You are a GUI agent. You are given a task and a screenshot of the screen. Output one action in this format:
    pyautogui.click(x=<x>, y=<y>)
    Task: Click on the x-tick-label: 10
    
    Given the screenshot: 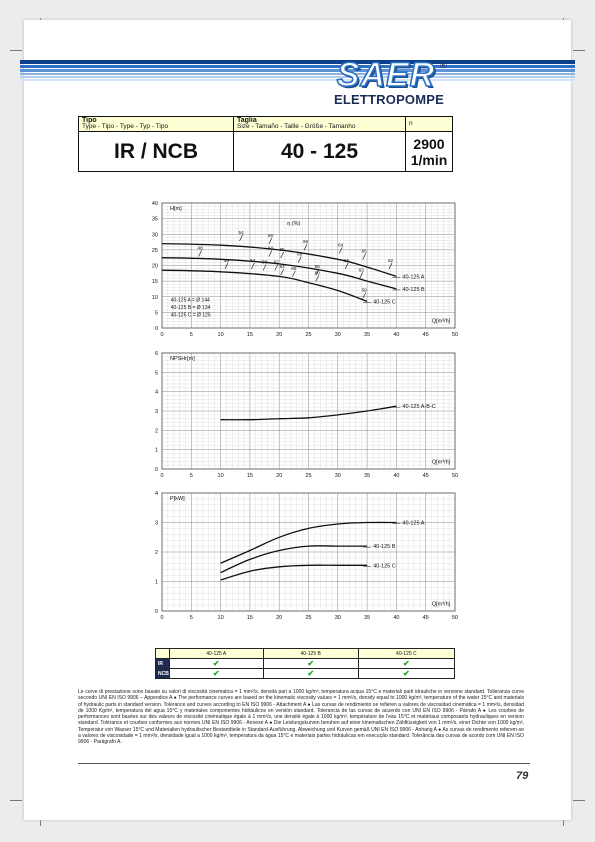 What is the action you would take?
    pyautogui.click(x=221, y=476)
    